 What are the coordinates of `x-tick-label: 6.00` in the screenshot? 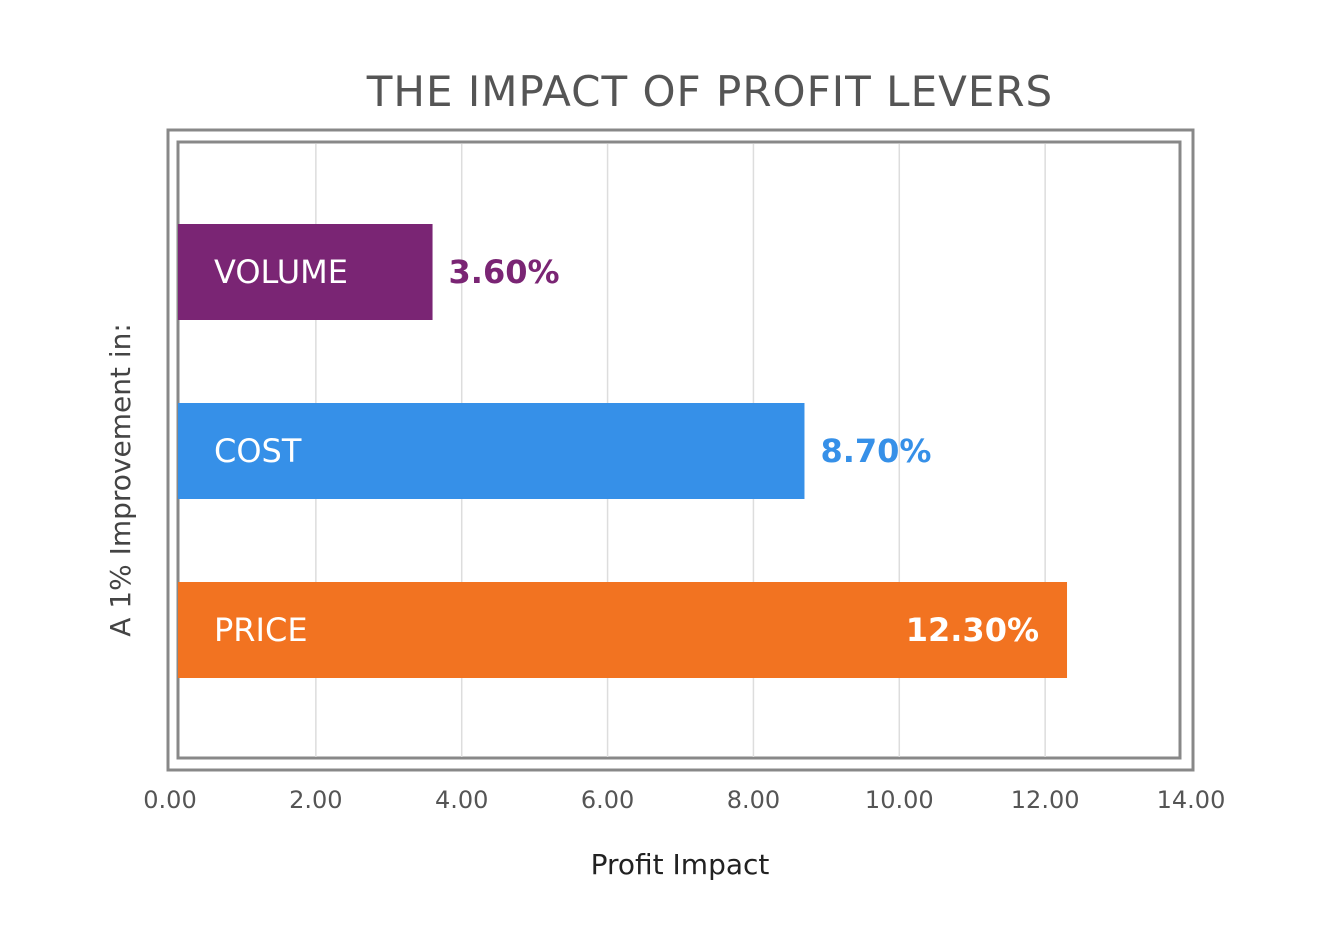 It's located at (607, 800).